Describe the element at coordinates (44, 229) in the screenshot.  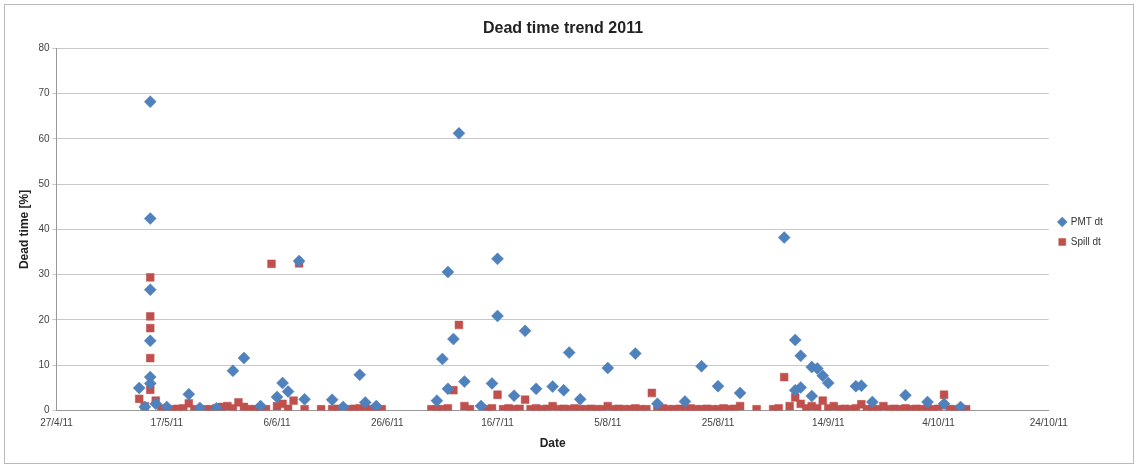
I see `y-tick-label: 40` at that location.